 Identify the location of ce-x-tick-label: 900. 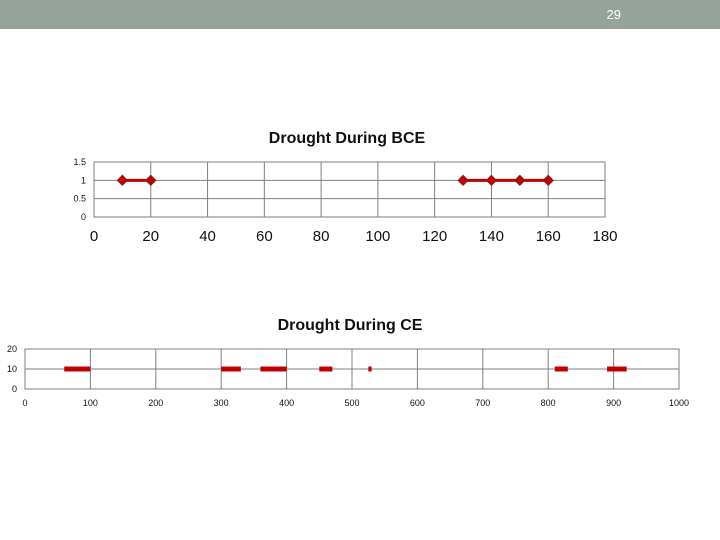
(613, 403).